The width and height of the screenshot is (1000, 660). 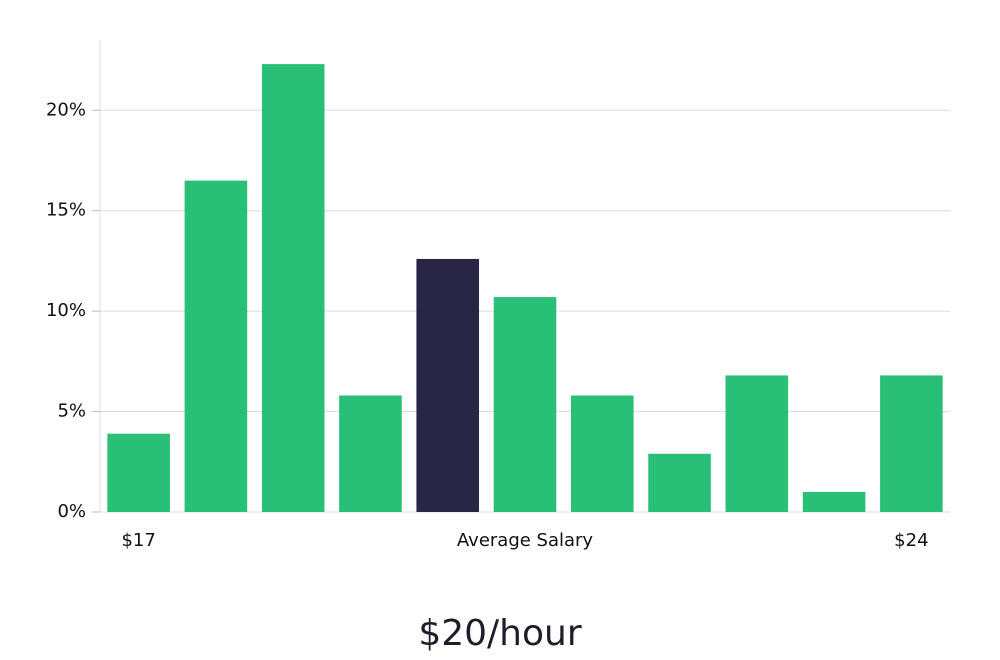 What do you see at coordinates (500, 633) in the screenshot?
I see `footer: $20/hour` at bounding box center [500, 633].